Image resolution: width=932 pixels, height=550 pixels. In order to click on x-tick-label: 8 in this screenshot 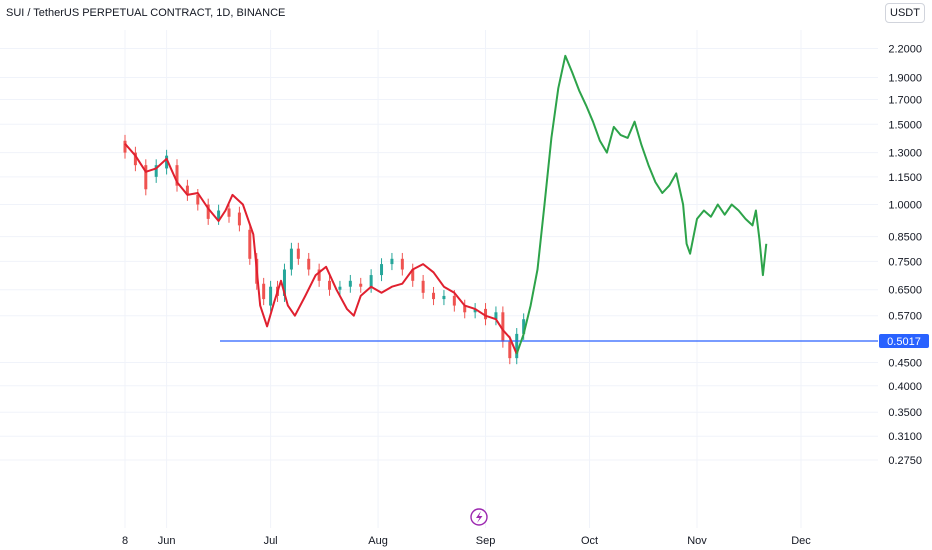, I will do `click(125, 541)`.